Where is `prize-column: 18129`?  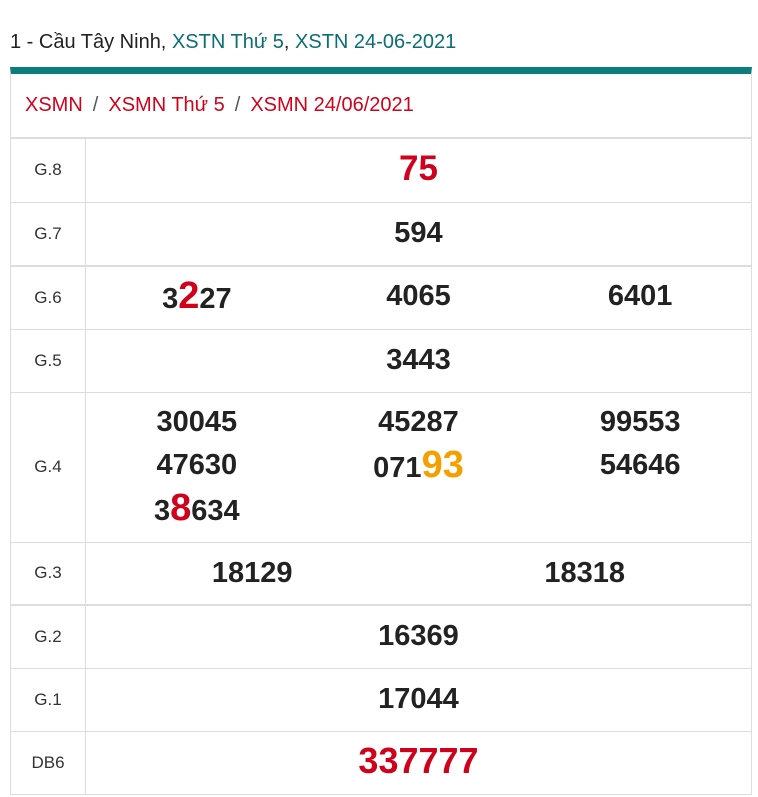
prize-column: 18129 is located at coordinates (252, 573).